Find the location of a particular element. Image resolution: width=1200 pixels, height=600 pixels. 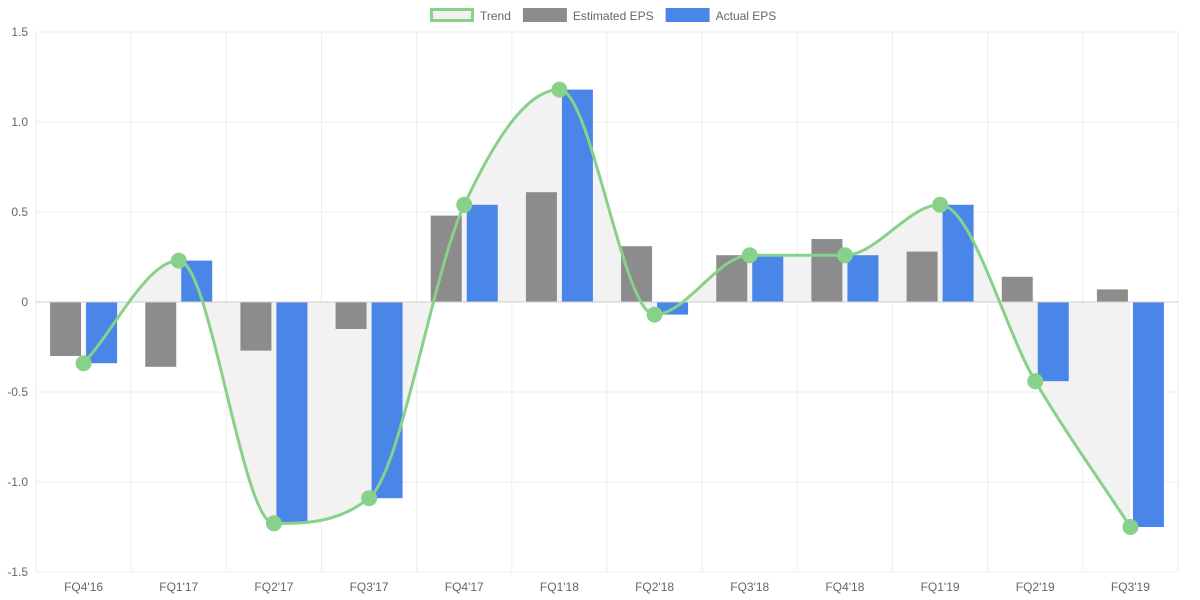

legend-label: Actual EPS is located at coordinates (746, 16).